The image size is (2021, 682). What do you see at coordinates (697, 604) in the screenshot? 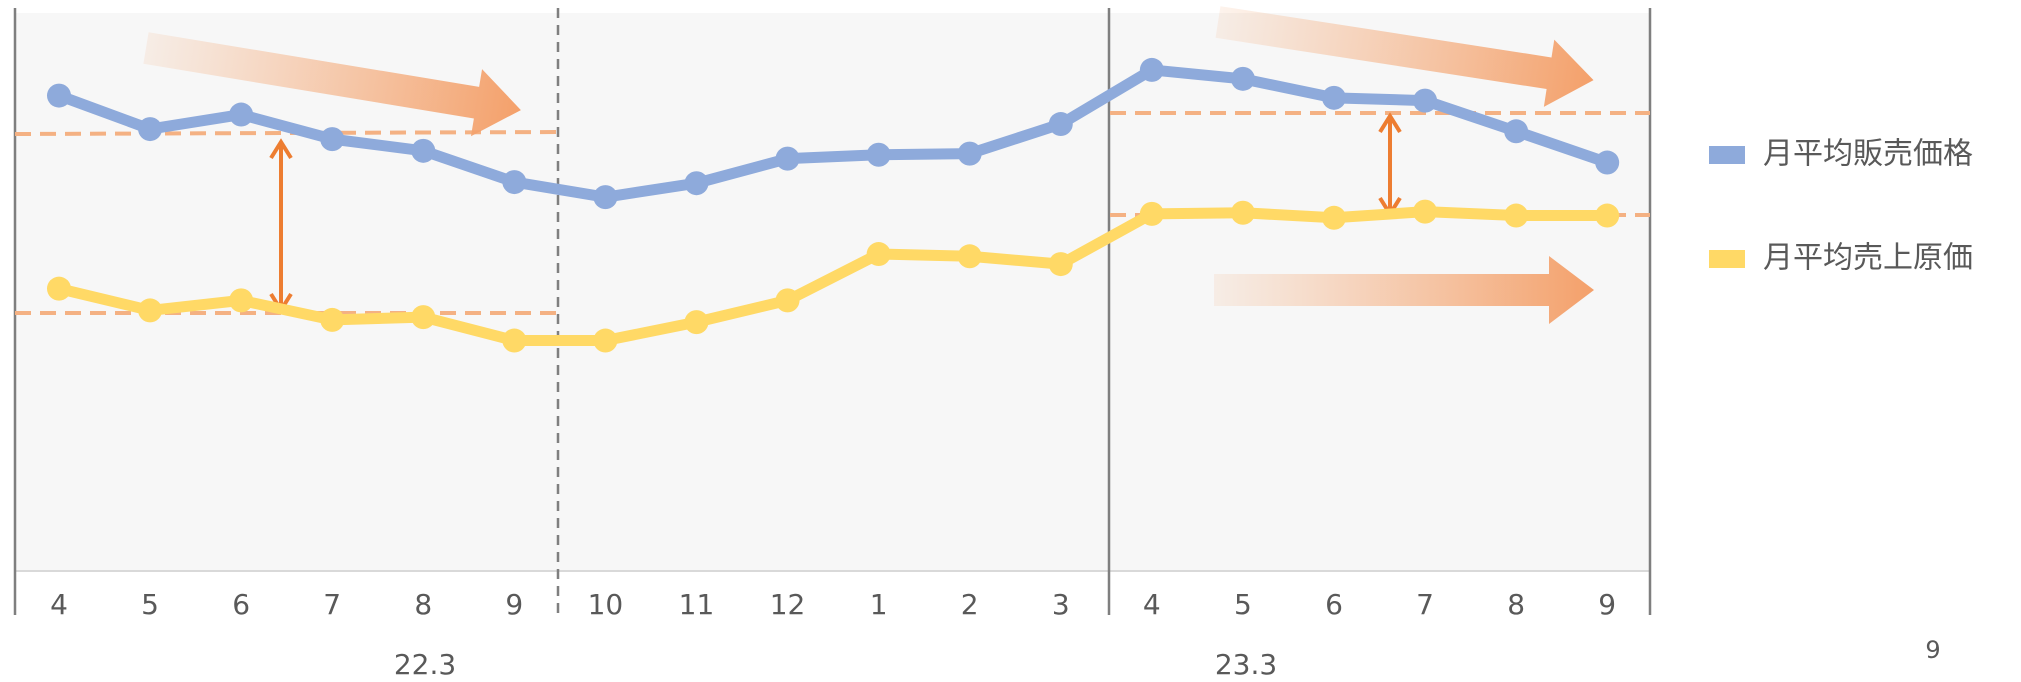
I see `x-tick-label: 11` at bounding box center [697, 604].